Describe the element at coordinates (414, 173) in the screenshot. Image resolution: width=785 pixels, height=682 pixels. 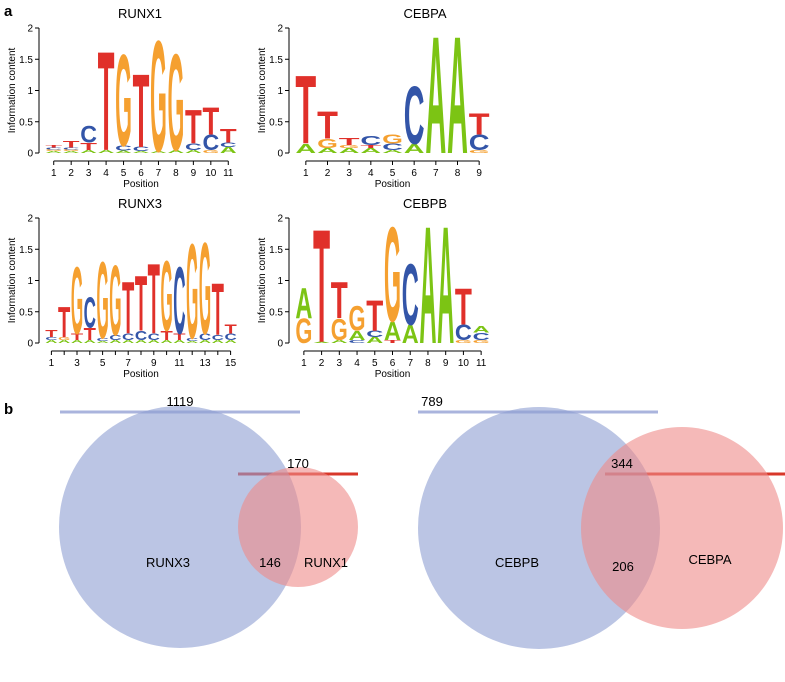
I see `x-tick-label: 6` at that location.